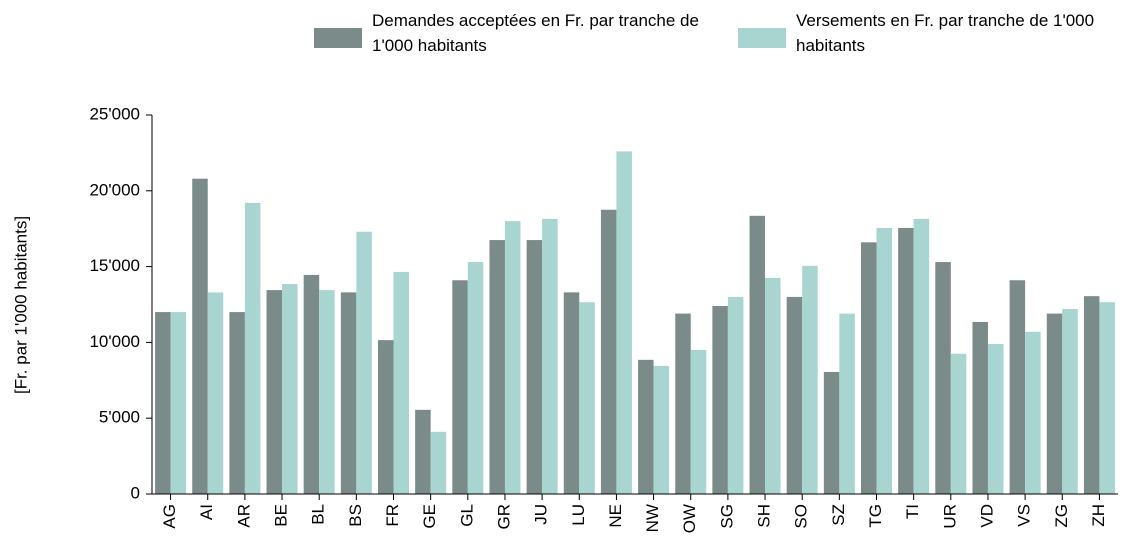  Describe the element at coordinates (114, 189) in the screenshot. I see `y-tick-label: 20'000` at that location.